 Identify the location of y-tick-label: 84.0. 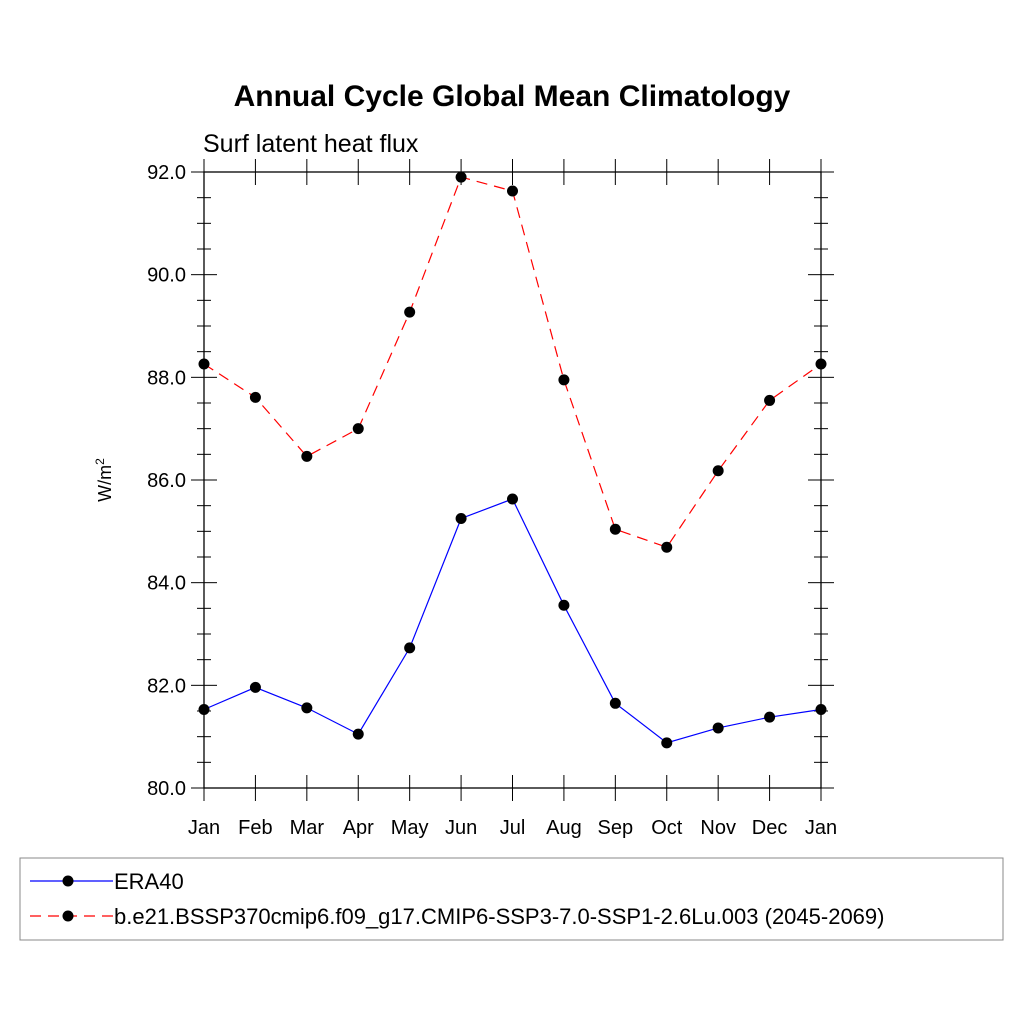
(166, 584).